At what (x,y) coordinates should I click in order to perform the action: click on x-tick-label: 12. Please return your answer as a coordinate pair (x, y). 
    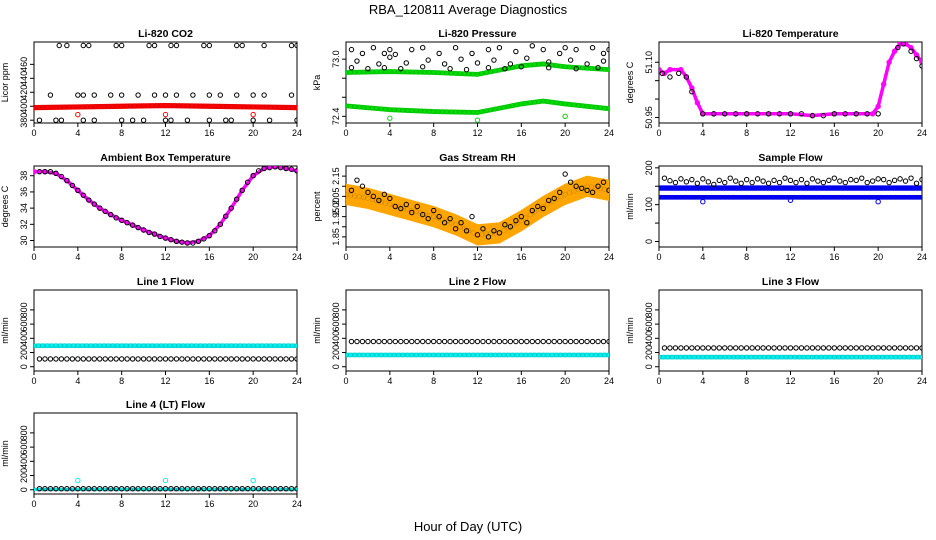
    Looking at the image, I should click on (165, 133).